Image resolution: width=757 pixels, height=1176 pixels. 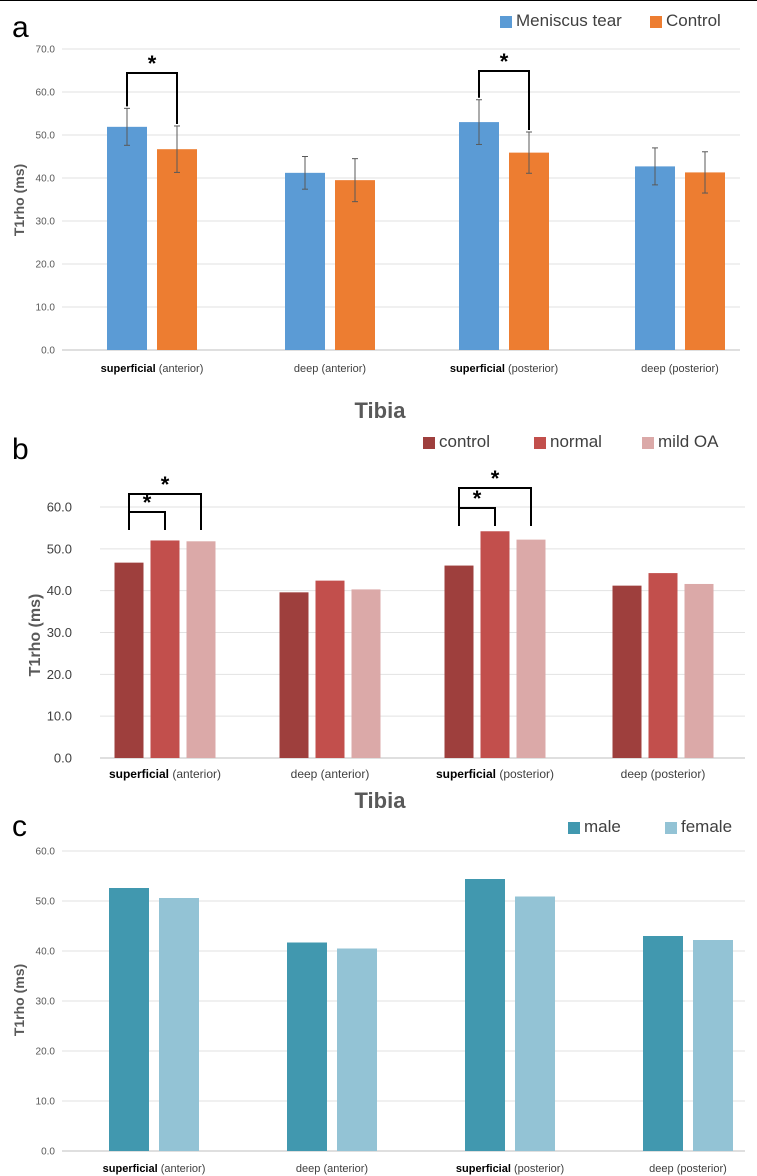 I want to click on legend-label: male, so click(x=602, y=826).